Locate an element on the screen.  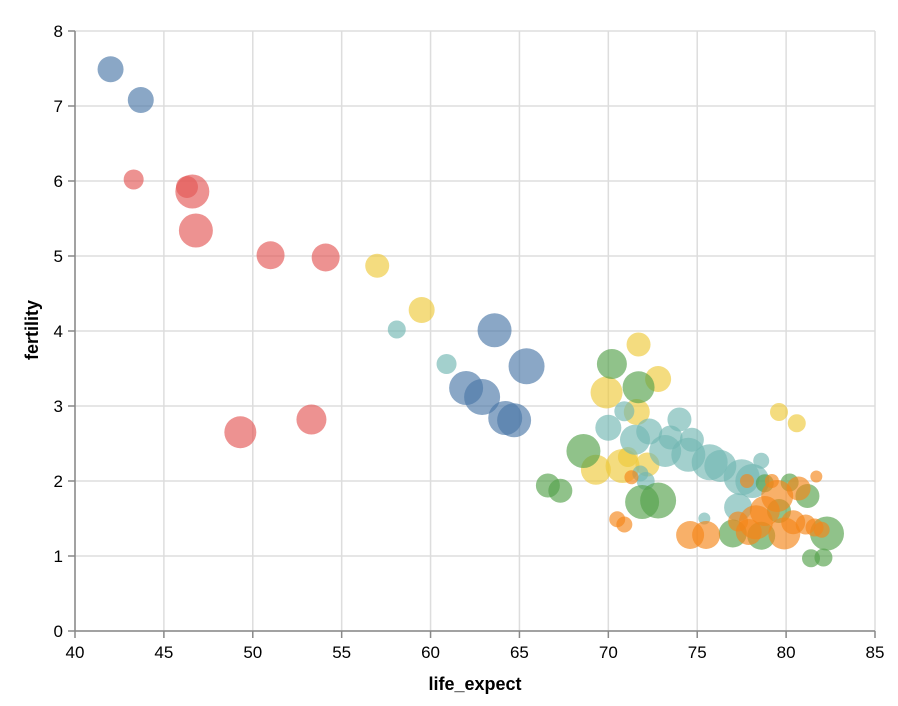
x-tick-label: 75 is located at coordinates (697, 652).